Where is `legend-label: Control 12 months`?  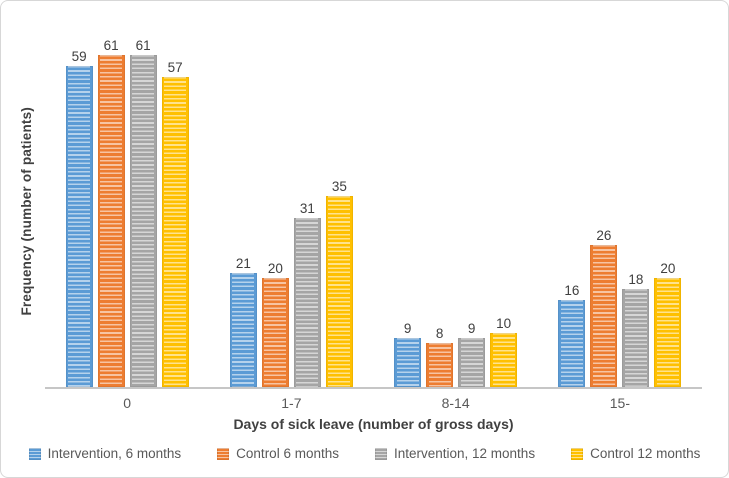
legend-label: Control 12 months is located at coordinates (645, 453).